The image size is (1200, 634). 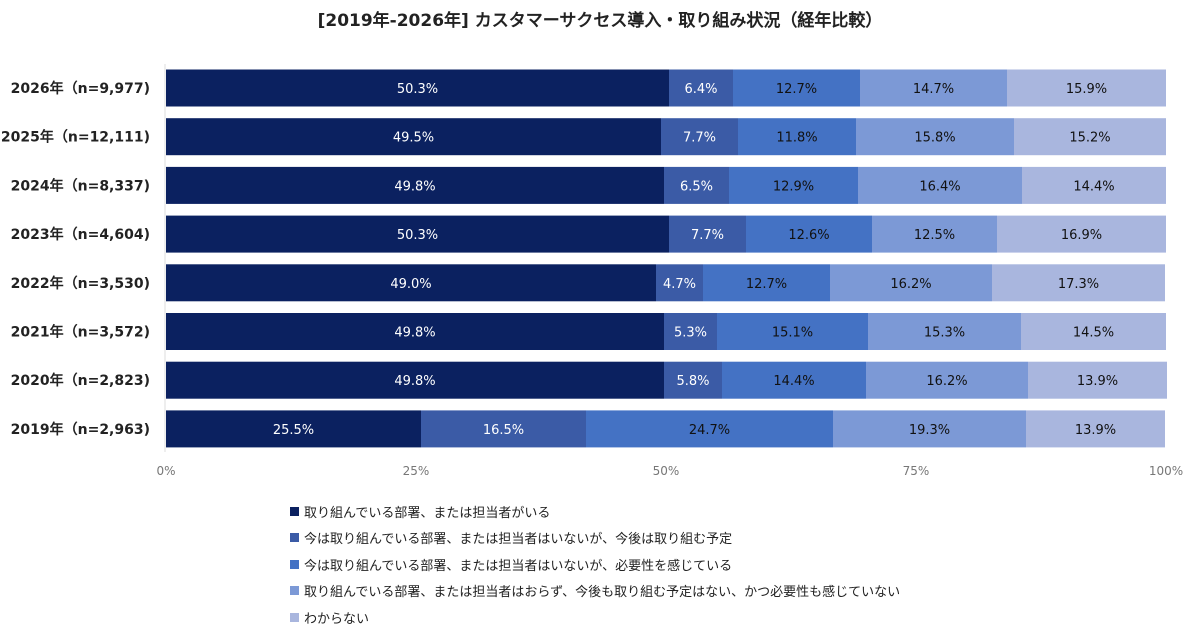 I want to click on data-label: 24.7%, so click(x=709, y=430).